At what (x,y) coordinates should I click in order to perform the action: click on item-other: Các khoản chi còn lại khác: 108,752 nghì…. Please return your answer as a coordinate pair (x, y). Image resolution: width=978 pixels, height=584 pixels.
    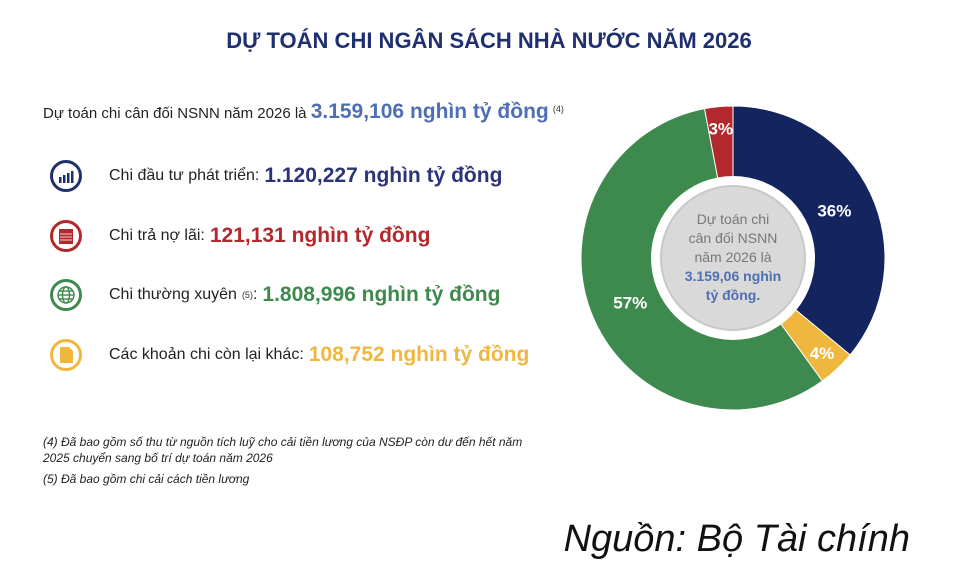
    Looking at the image, I should click on (289, 355).